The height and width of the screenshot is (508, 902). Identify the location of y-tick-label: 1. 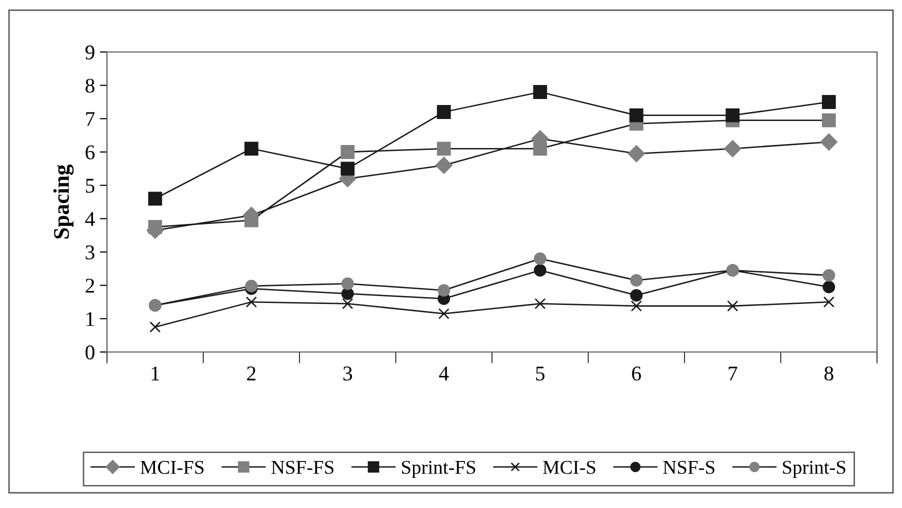
(90, 319).